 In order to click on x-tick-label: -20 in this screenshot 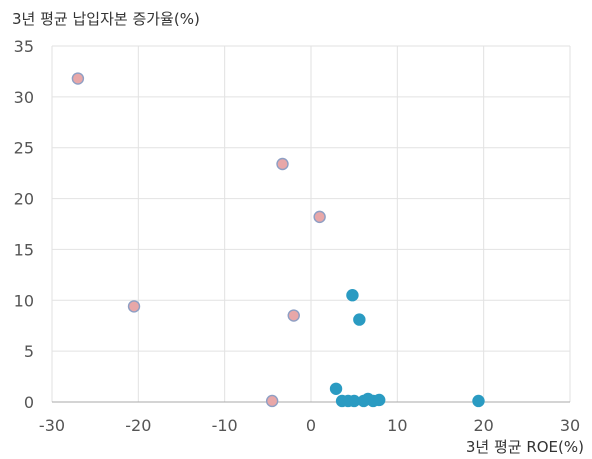, I will do `click(138, 425)`.